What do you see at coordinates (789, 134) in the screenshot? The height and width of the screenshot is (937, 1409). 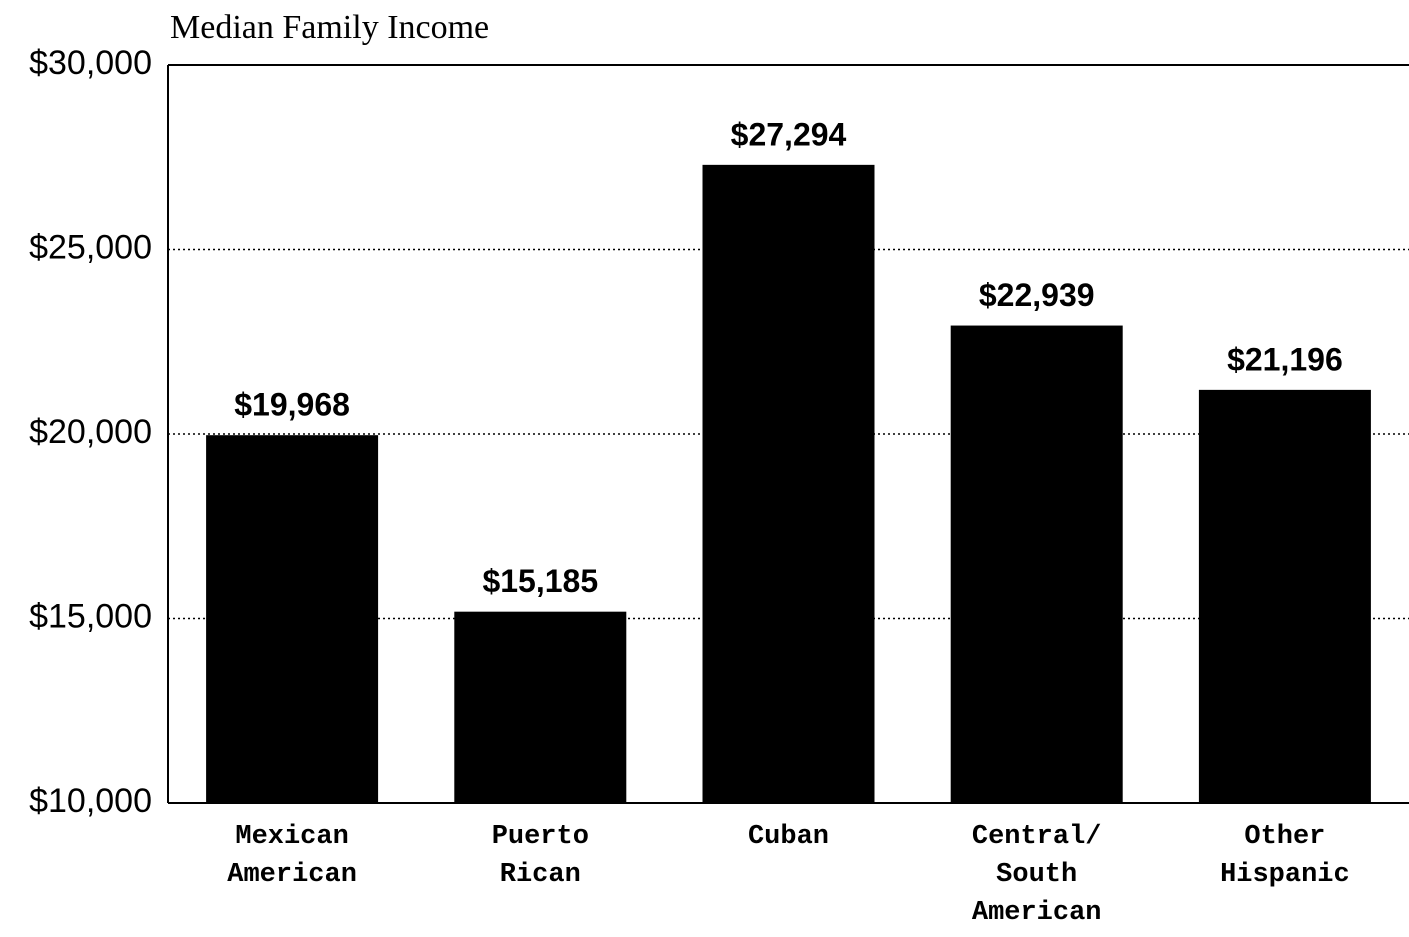 I see `value-label: $27,294` at bounding box center [789, 134].